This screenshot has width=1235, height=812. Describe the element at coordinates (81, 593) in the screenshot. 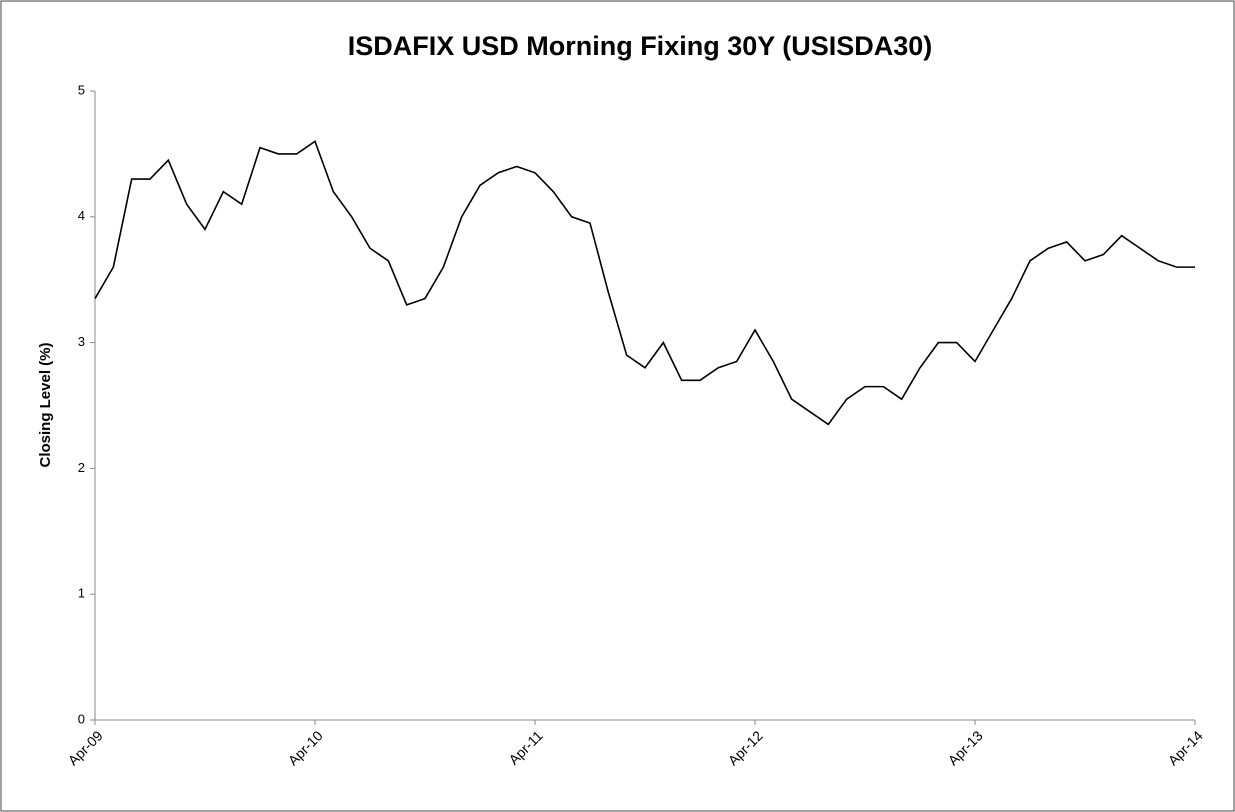

I see `y-tick-label: 1` at that location.